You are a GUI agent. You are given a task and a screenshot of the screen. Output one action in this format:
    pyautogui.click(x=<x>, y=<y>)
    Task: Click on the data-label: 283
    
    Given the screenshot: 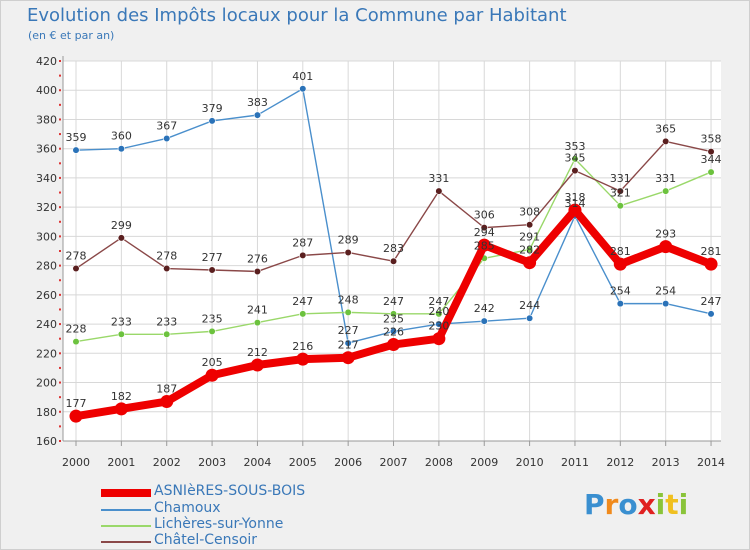 What is the action you would take?
    pyautogui.click(x=393, y=248)
    